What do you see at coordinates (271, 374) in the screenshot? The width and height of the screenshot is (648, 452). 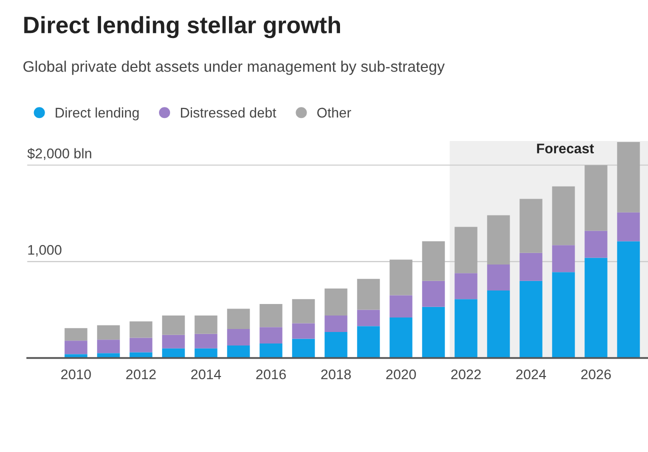 I see `x-tick-label: 2016` at bounding box center [271, 374].